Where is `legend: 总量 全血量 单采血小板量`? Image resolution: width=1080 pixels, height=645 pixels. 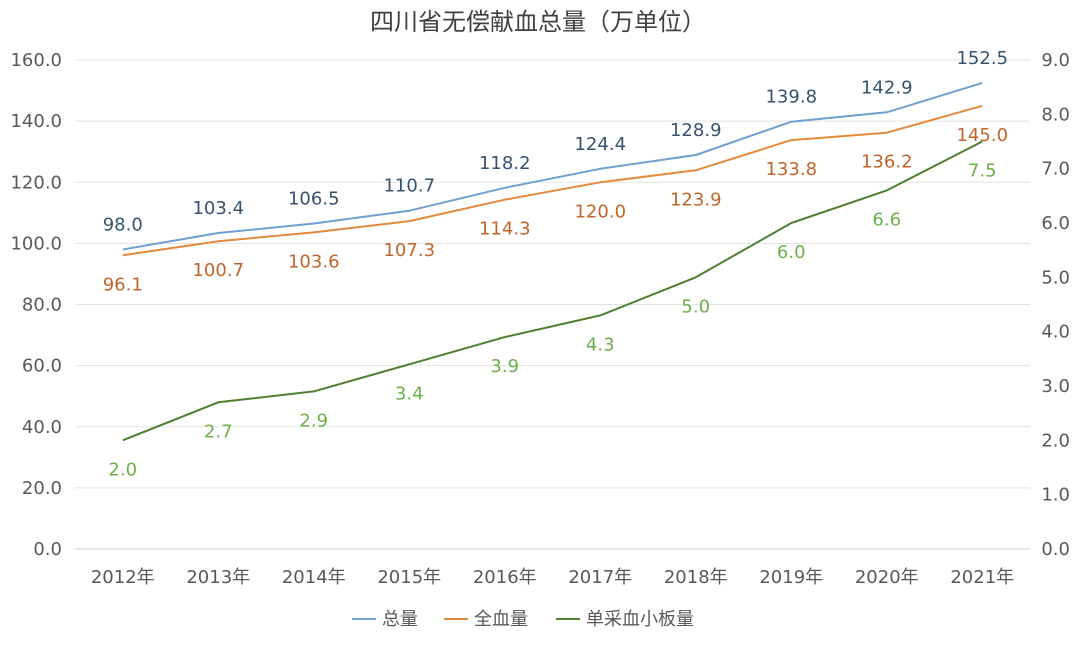
legend: 总量 全血量 单采血小板量 is located at coordinates (523, 619).